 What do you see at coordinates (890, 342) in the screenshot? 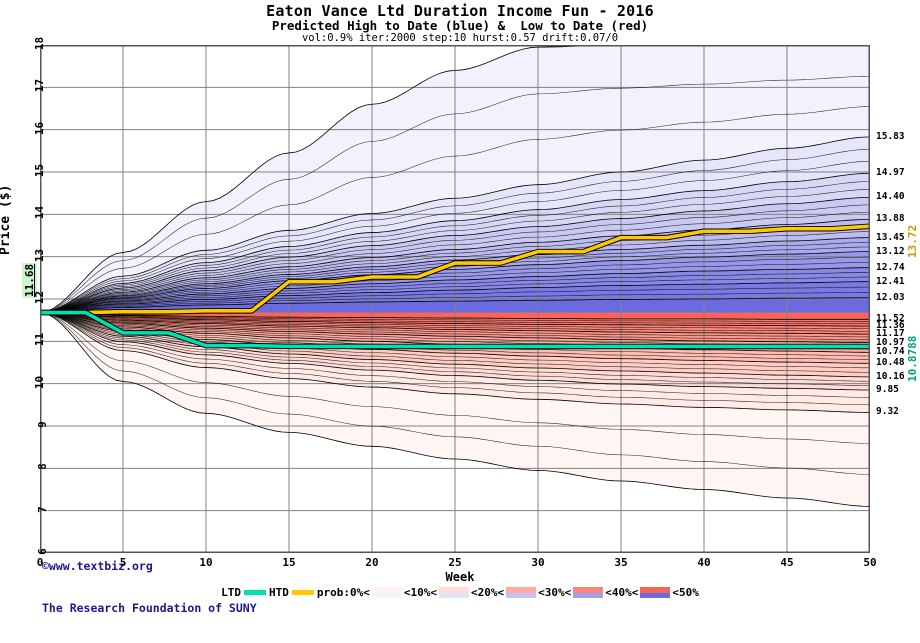
I see `right-value-label: 10.97` at bounding box center [890, 342].